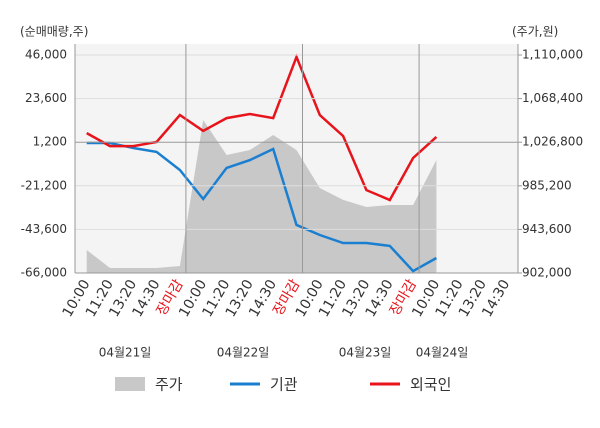 This screenshot has height=428, width=600. I want to click on date-label: 04월21일, so click(125, 353).